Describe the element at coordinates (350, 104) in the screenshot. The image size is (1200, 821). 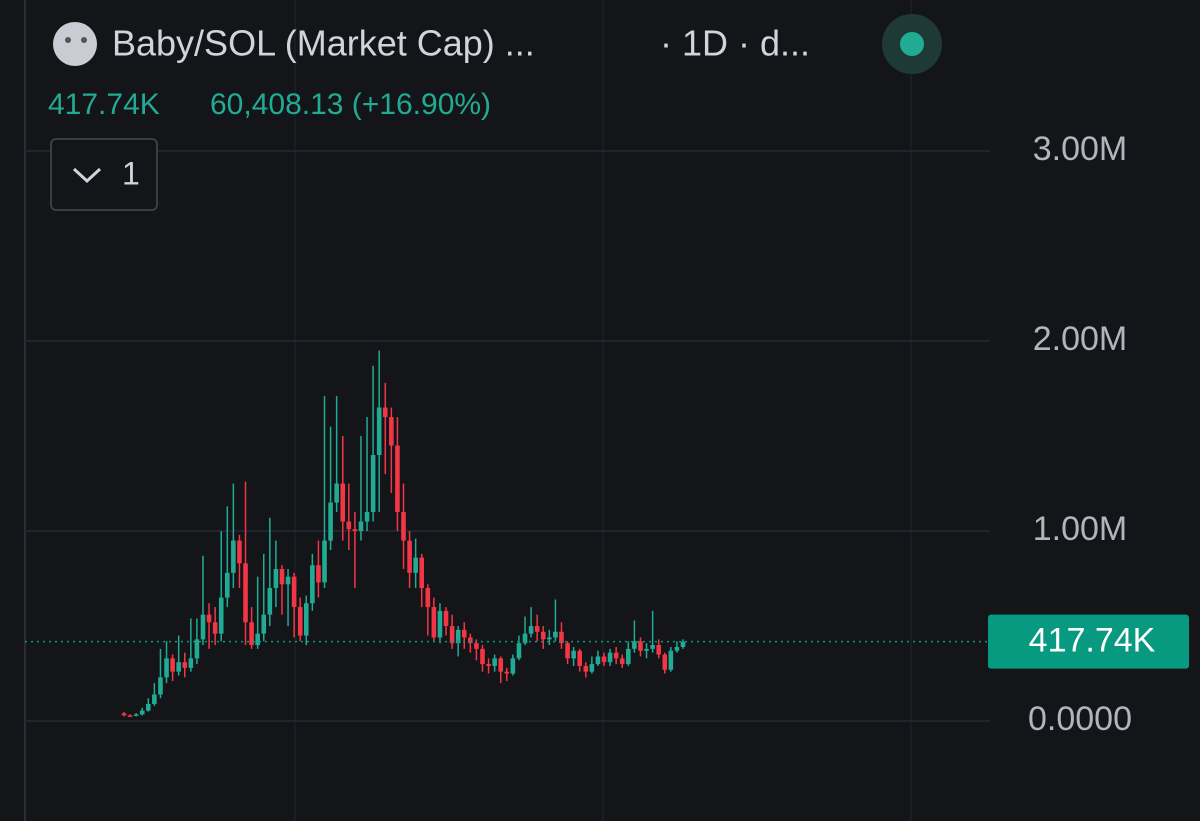
I see `header-change: 60,408.13 (+16.90%)` at that location.